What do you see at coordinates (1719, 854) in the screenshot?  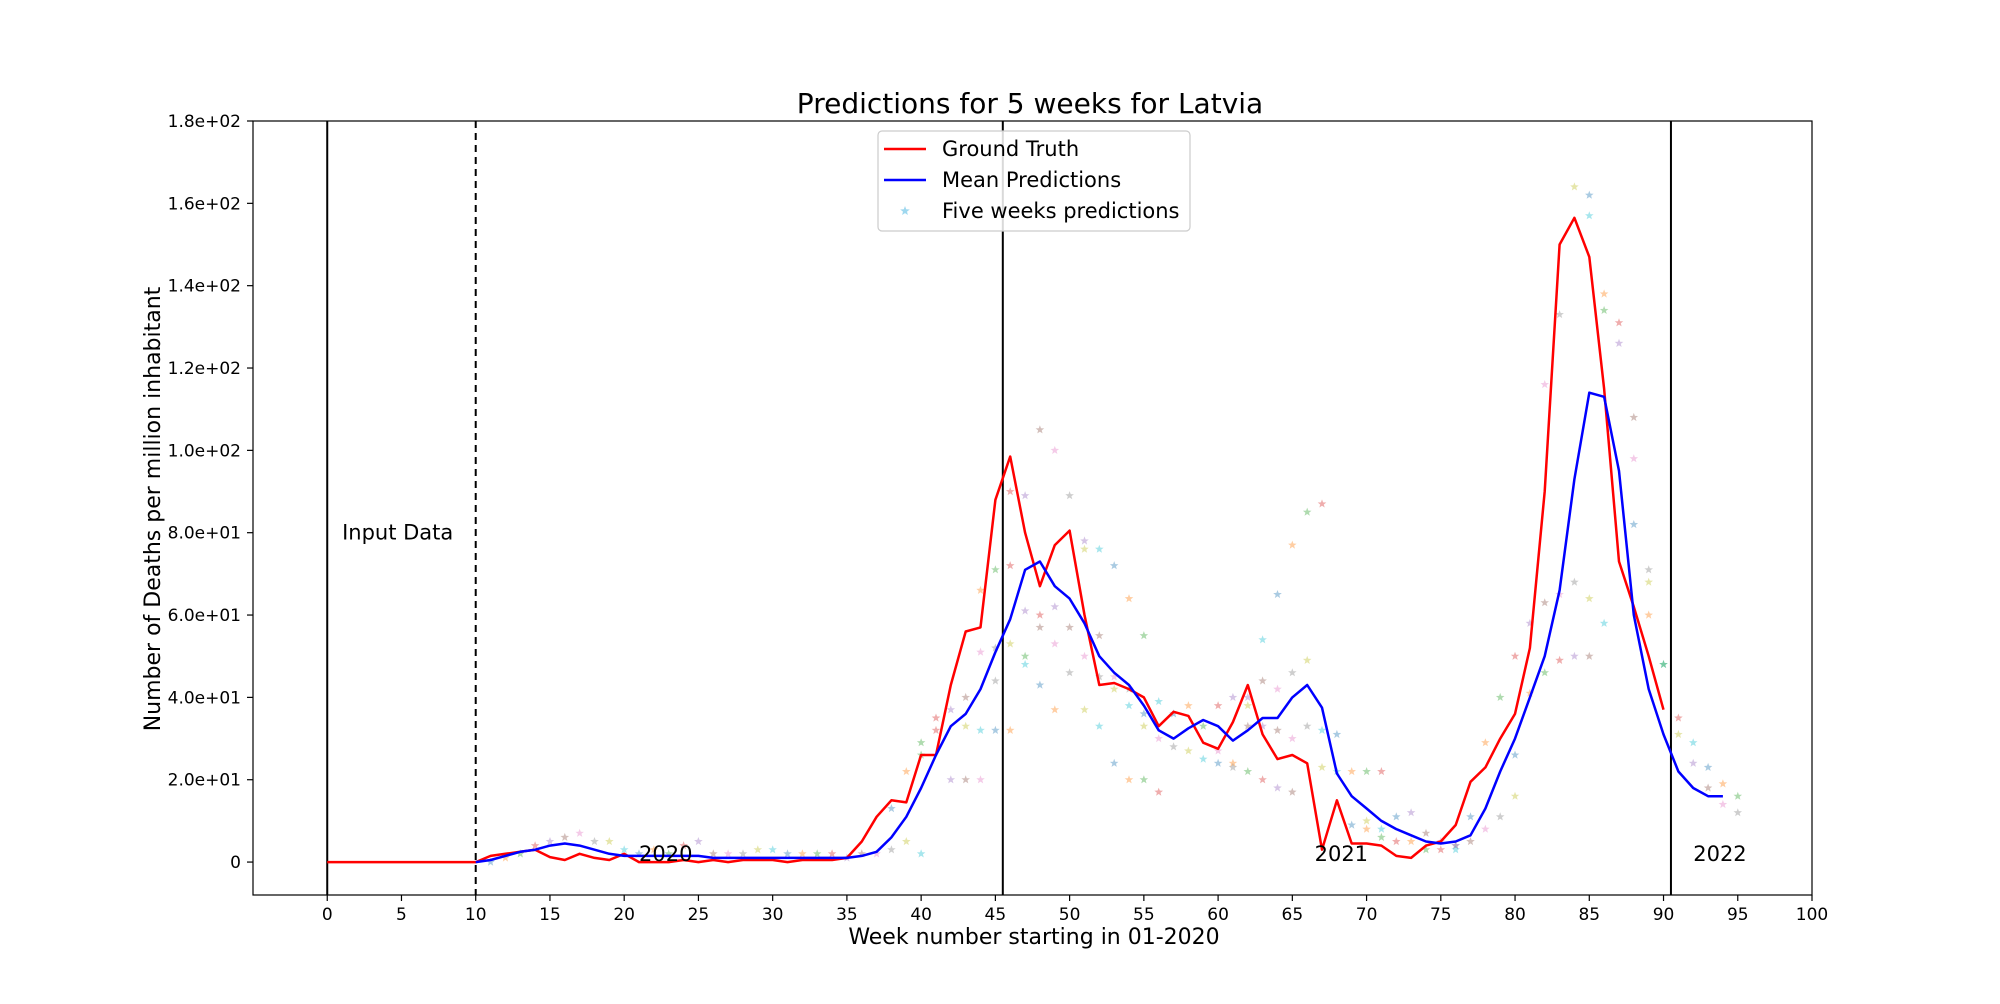 I see `annotation-label: 2022` at bounding box center [1719, 854].